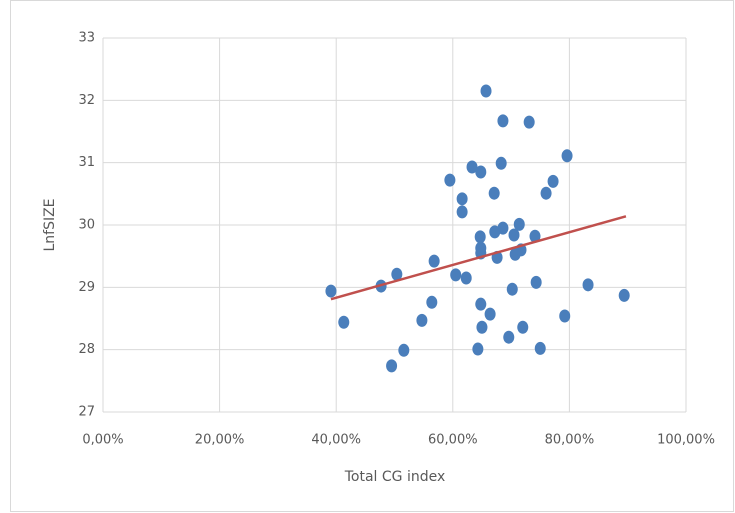 The width and height of the screenshot is (735, 513). Describe the element at coordinates (336, 440) in the screenshot. I see `x-tick-label: 40,00%` at that location.